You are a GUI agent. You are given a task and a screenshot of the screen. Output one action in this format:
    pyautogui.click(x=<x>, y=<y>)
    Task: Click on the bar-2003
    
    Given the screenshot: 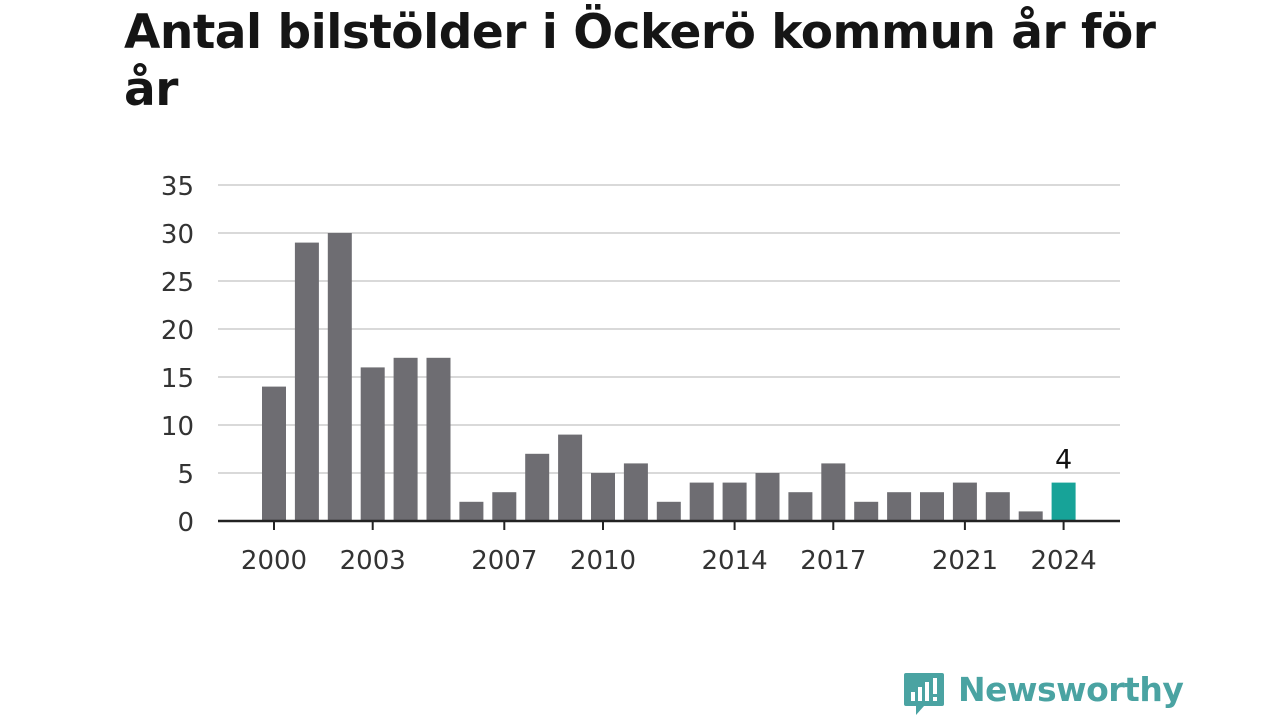 What is the action you would take?
    pyautogui.click(x=372, y=444)
    